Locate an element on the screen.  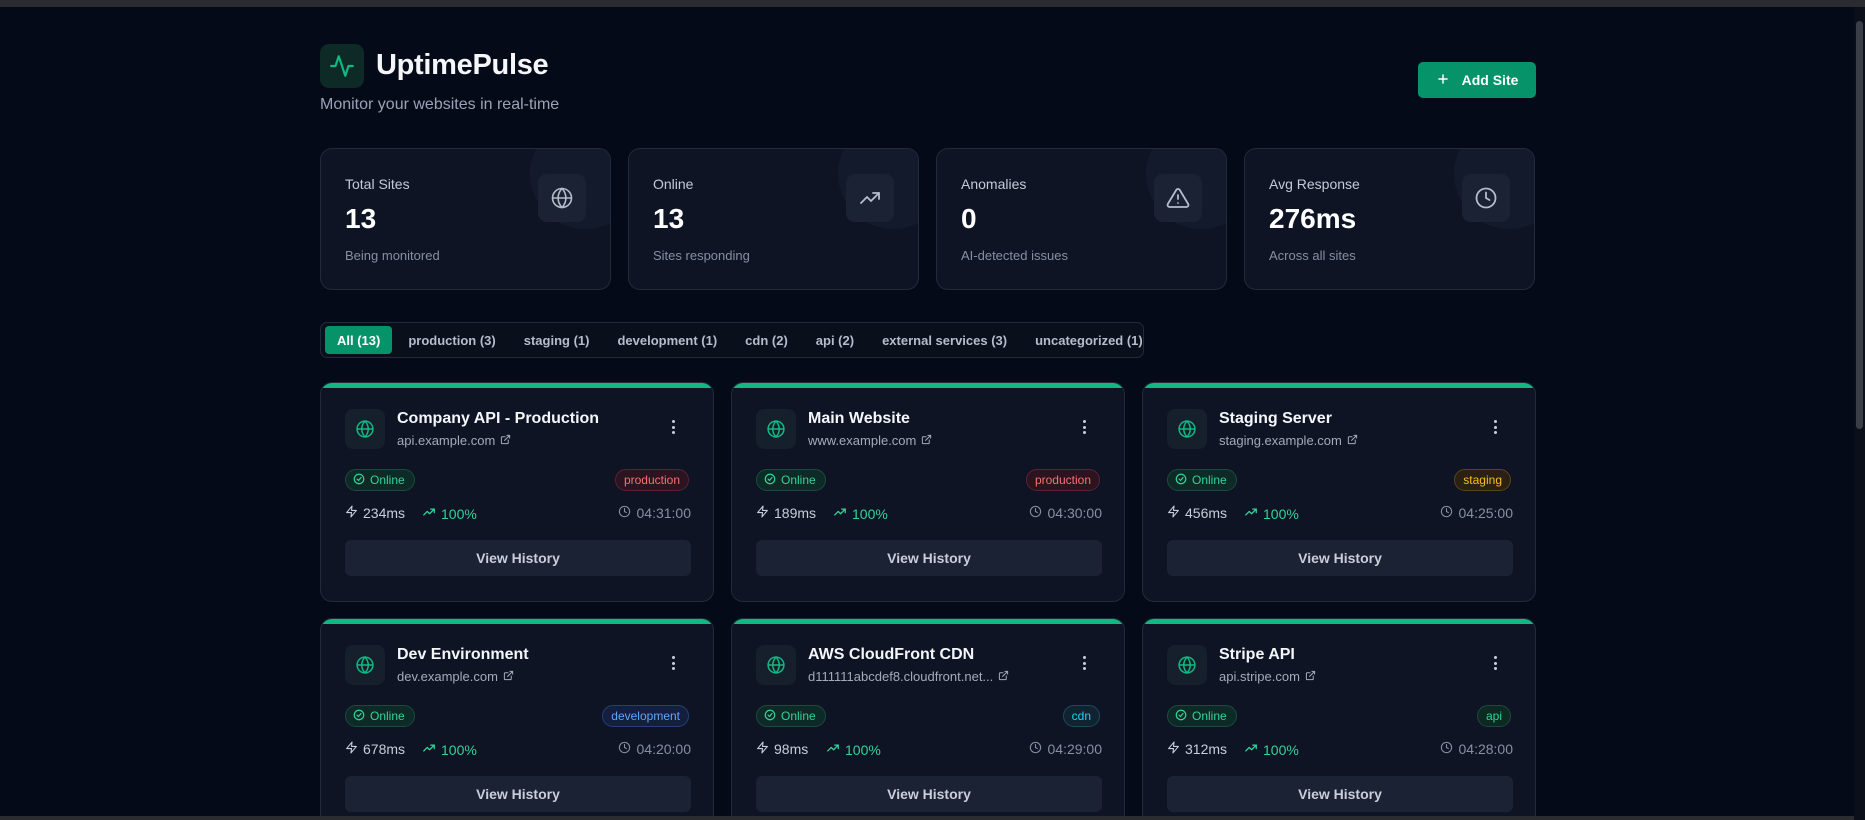
response-value: 312ms is located at coordinates (1206, 749).